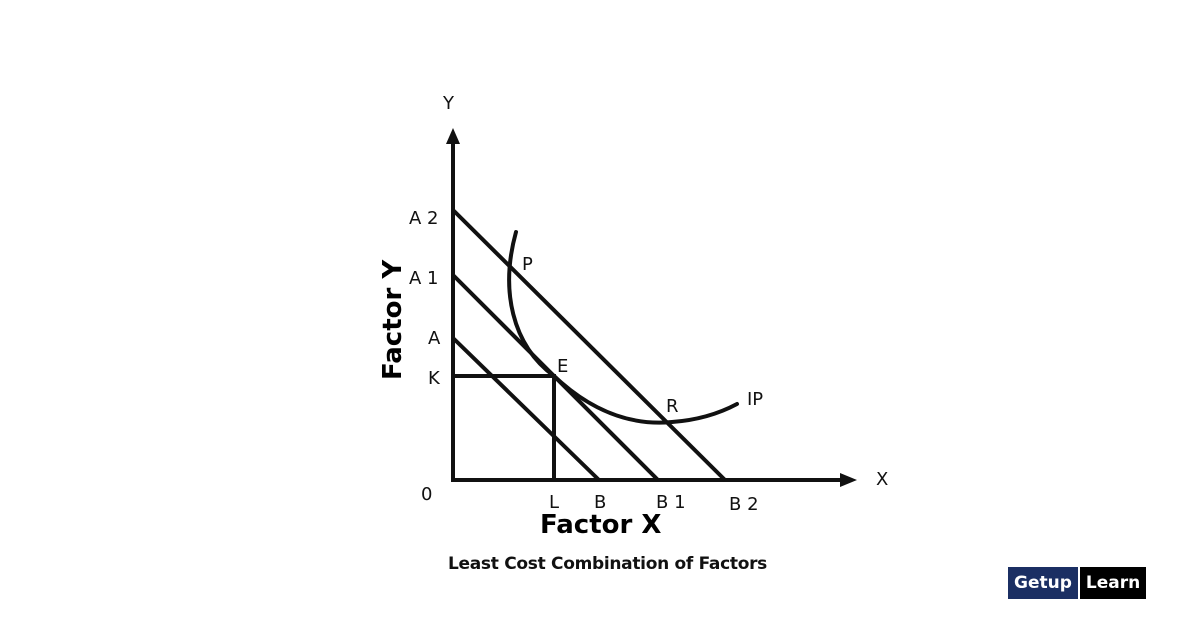 The image size is (1200, 630). I want to click on point-r-label: R, so click(672, 406).